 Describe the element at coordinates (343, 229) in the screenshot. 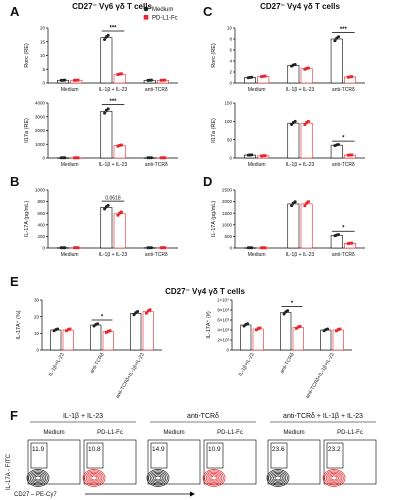

I see `significance-label: *` at that location.